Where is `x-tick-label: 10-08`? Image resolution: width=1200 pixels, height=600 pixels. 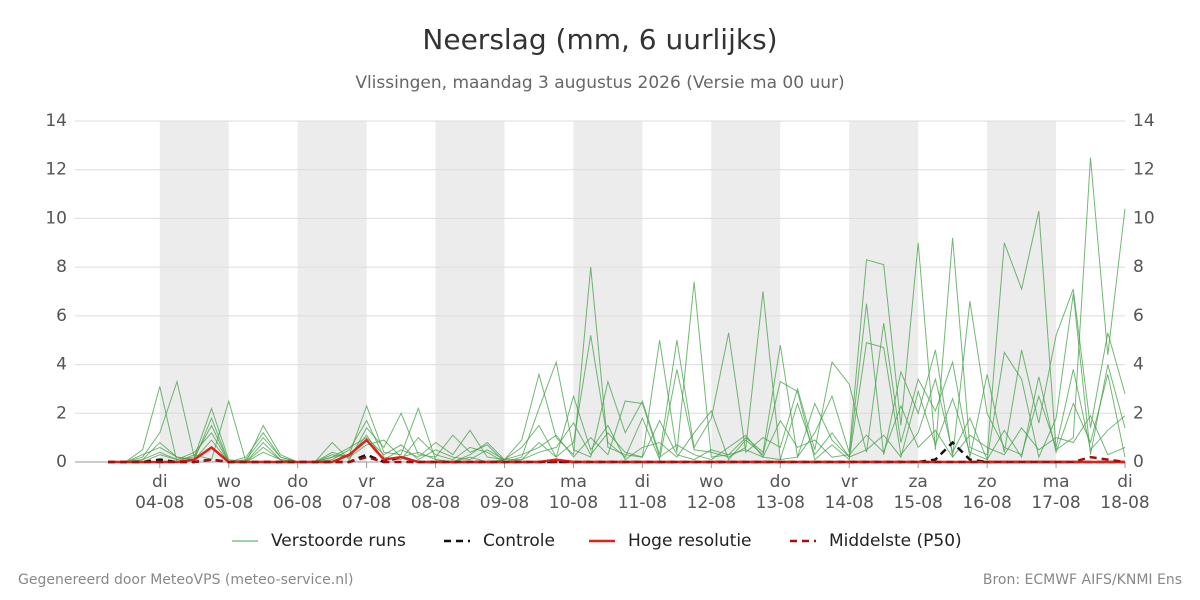 x-tick-label: 10-08 is located at coordinates (573, 503).